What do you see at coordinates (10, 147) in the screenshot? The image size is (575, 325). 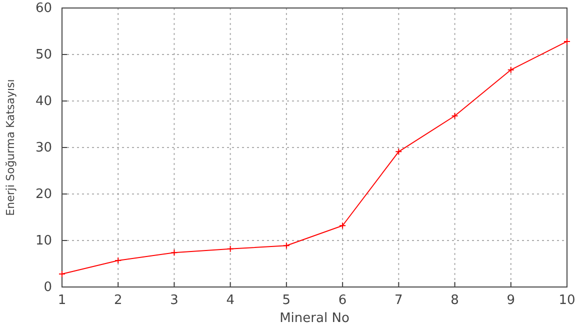 I see `y-axis-title: Enerji Soğurma Katsayısı` at bounding box center [10, 147].